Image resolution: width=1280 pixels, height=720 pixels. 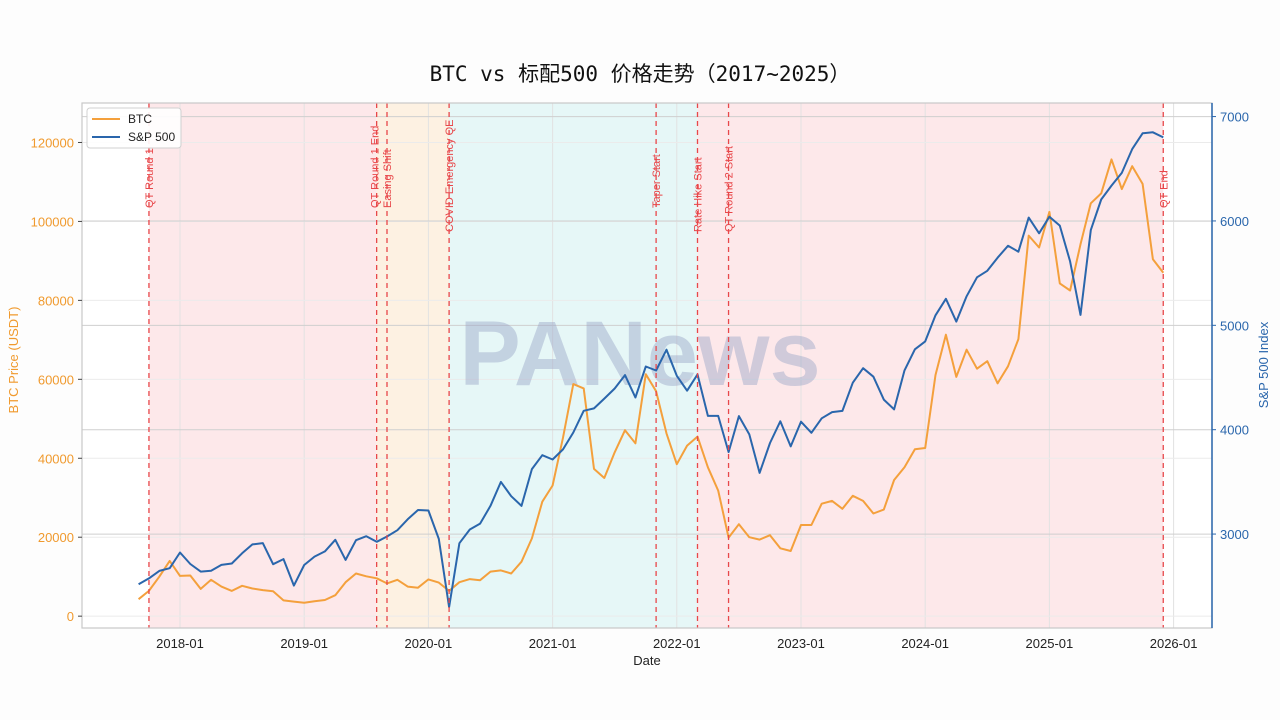 I want to click on right-axis-label: S&P 500 Index, so click(x=1263, y=364).